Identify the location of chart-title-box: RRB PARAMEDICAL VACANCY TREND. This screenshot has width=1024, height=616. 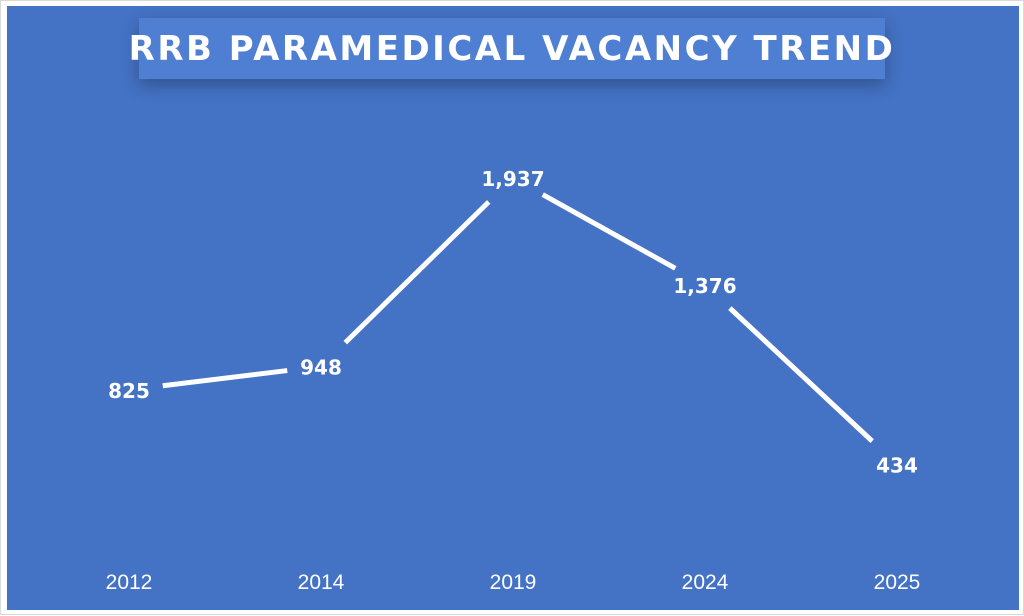
(511, 48).